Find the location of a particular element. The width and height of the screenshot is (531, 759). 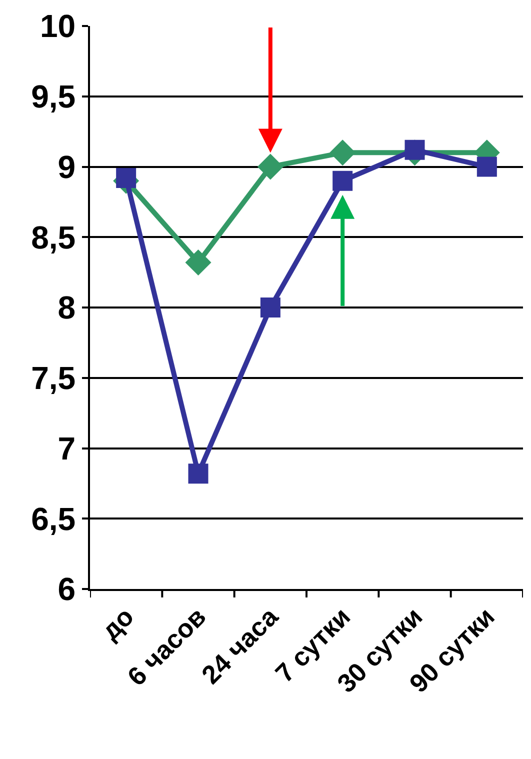

x-tick-label: до is located at coordinates (117, 623).